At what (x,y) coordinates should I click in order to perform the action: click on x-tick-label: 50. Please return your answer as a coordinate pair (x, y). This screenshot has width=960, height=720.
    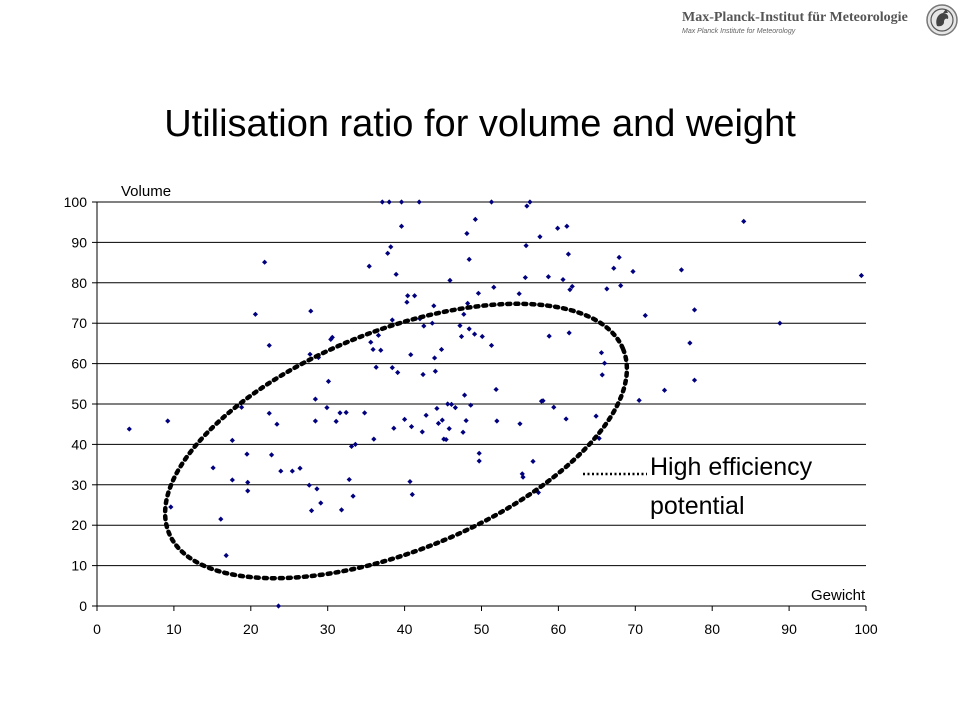
    Looking at the image, I should click on (482, 629).